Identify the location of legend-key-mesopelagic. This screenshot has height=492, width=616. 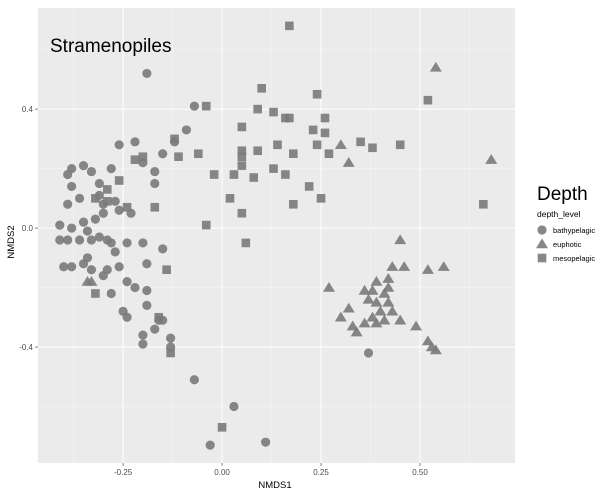
(542, 258).